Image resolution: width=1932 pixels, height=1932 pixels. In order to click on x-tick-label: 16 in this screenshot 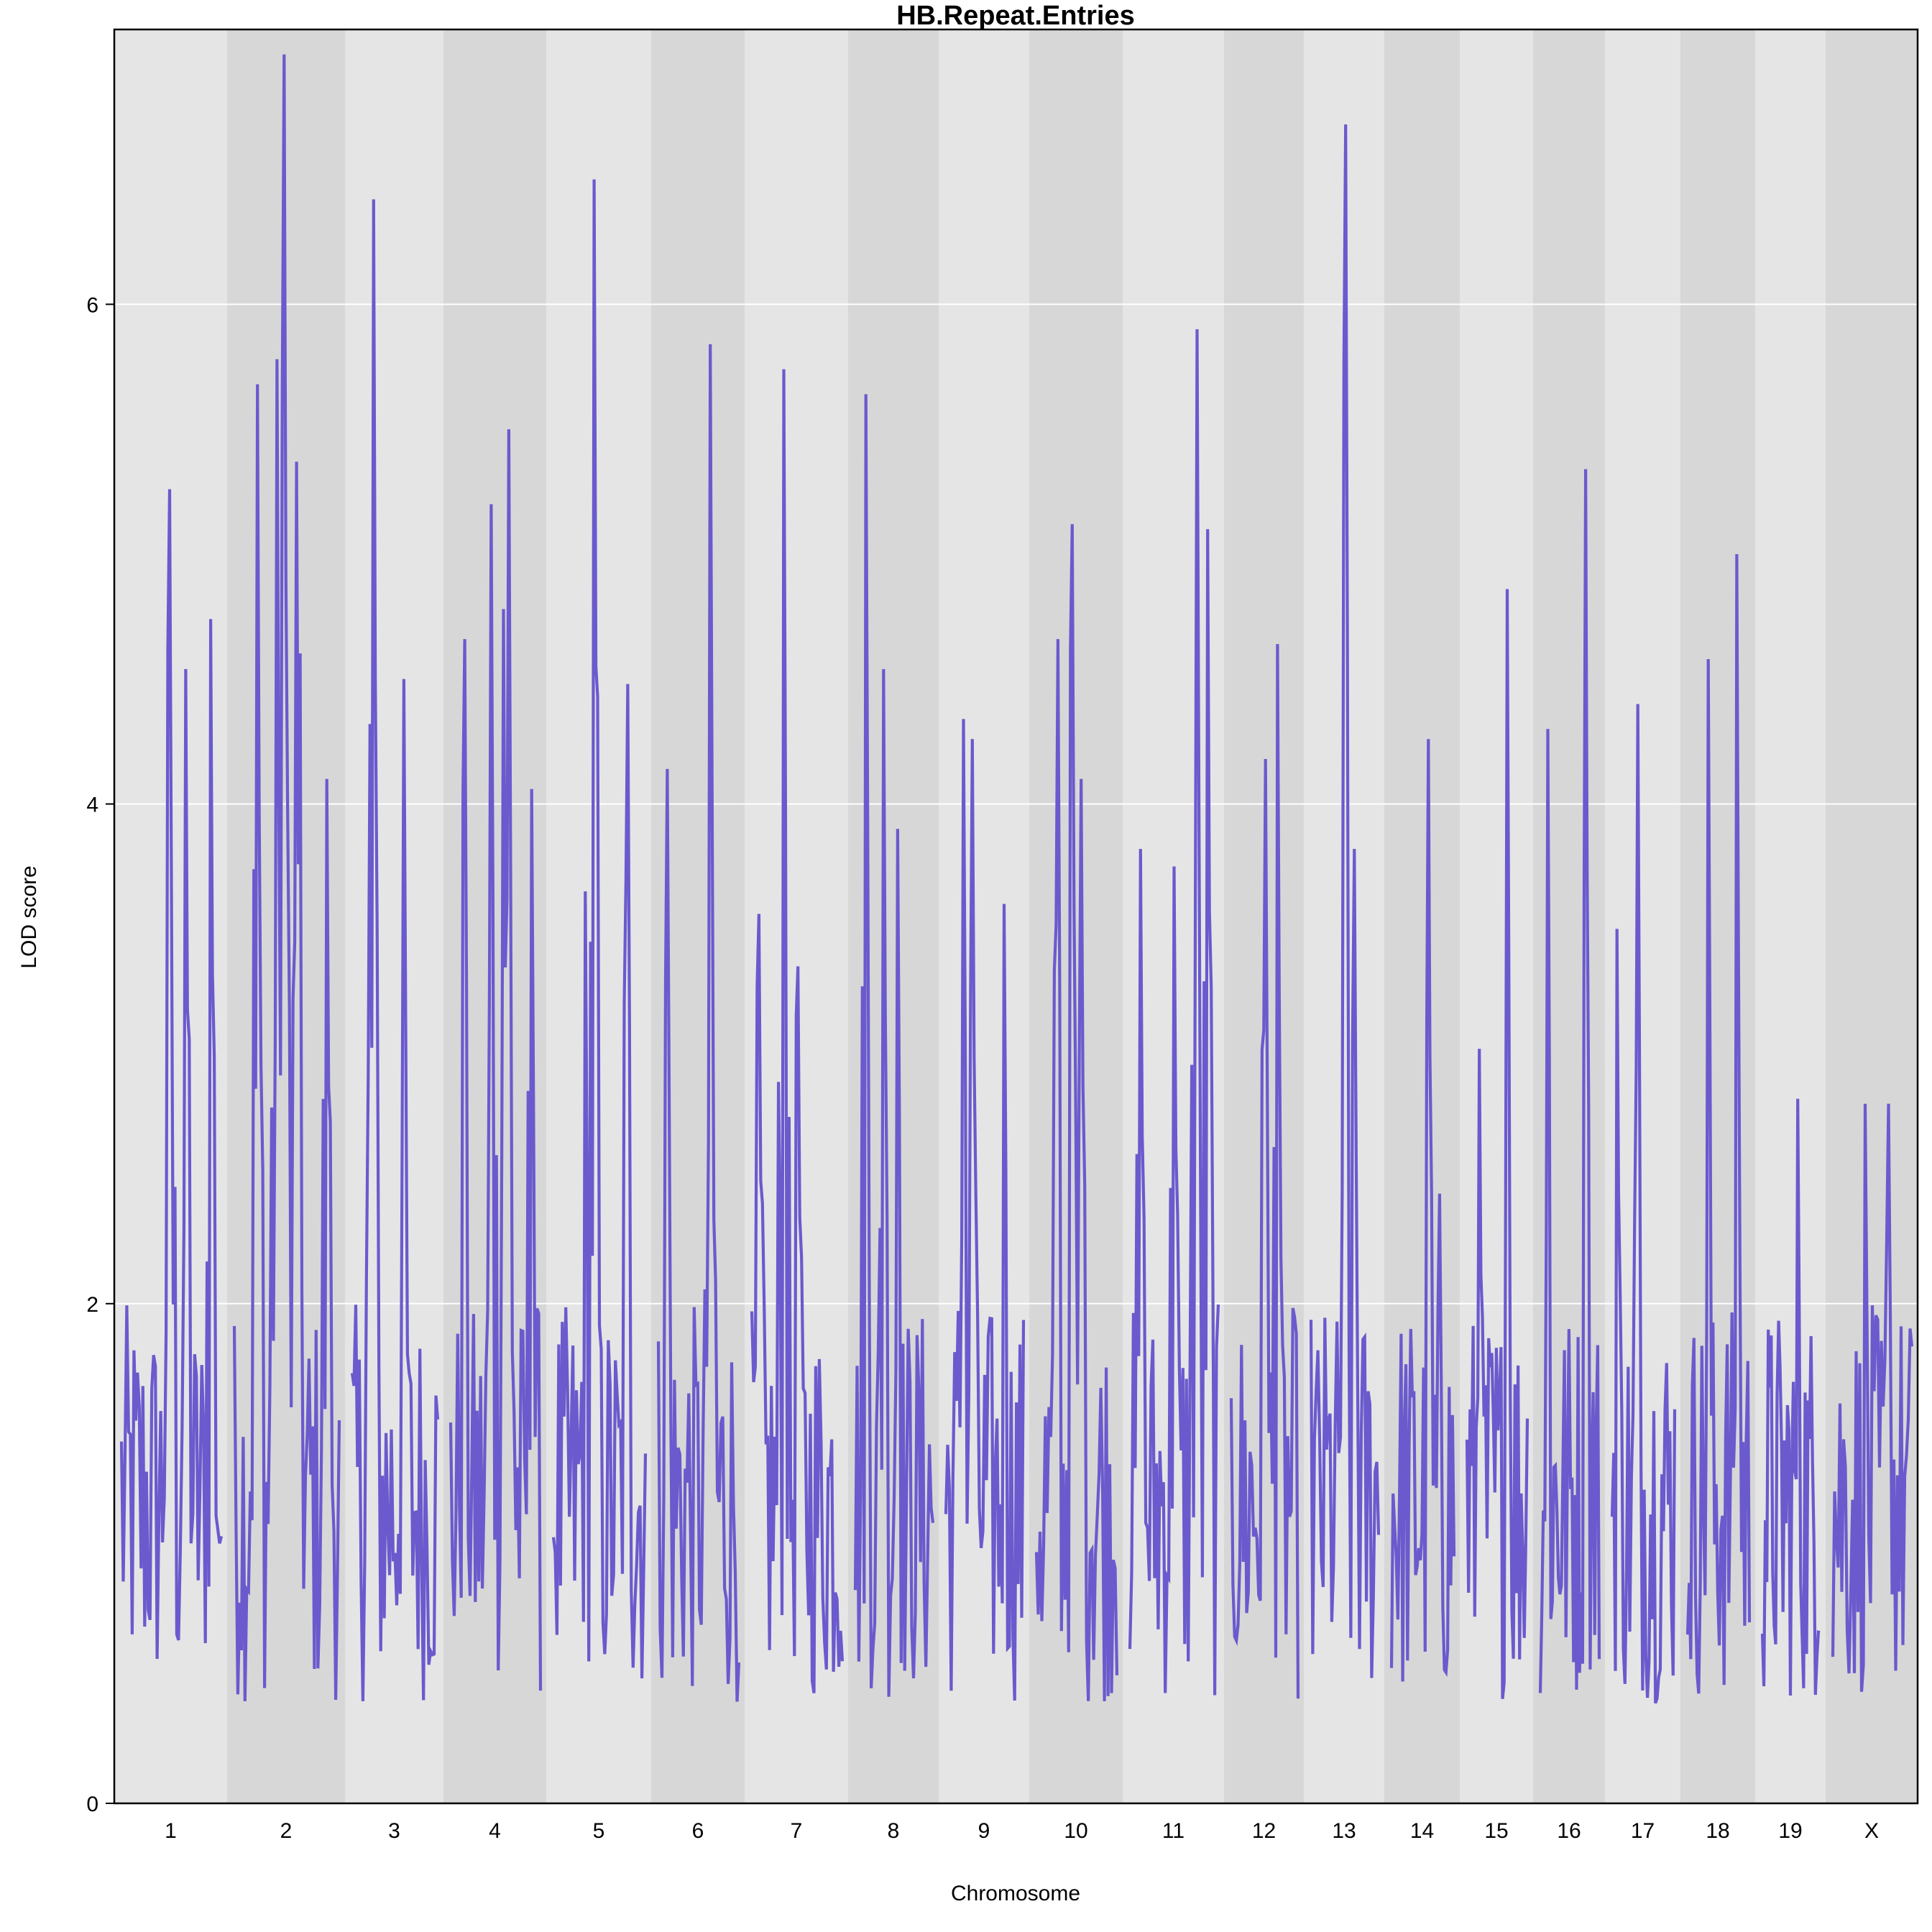, I will do `click(1569, 1831)`.